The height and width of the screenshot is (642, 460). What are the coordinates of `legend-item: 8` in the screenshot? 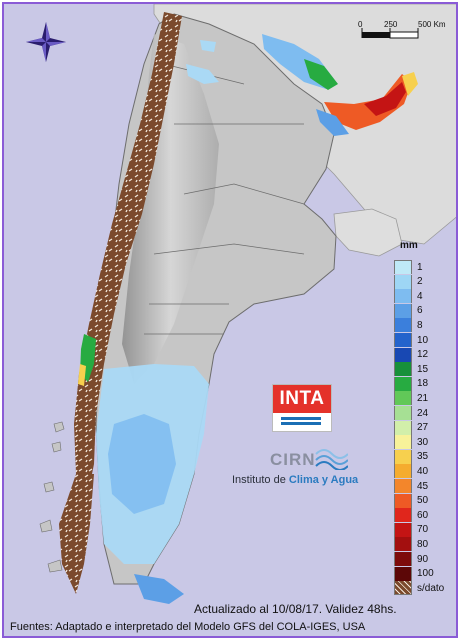 It's located at (408, 325).